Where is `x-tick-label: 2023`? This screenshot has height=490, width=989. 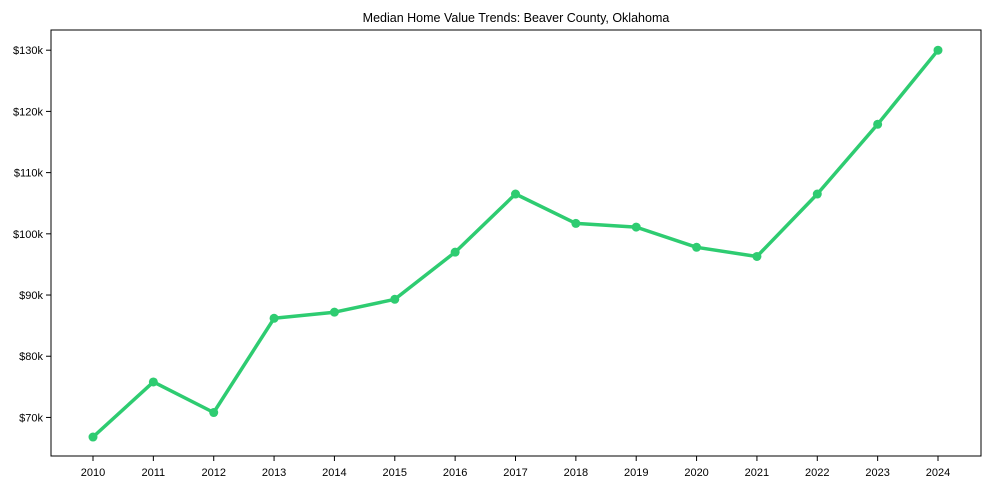
x-tick-label: 2023 is located at coordinates (877, 473).